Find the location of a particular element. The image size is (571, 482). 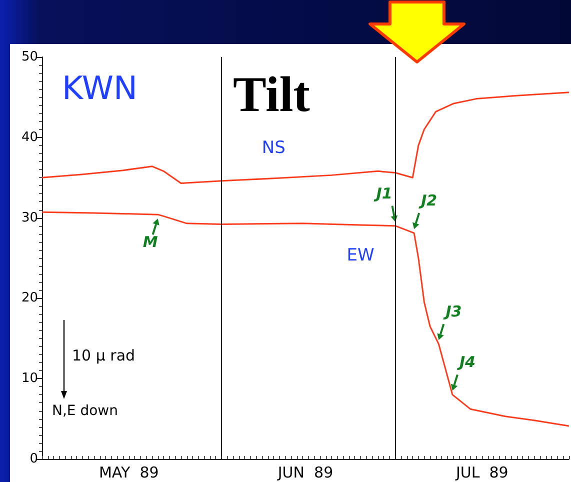

annotation: J3 is located at coordinates (452, 311).